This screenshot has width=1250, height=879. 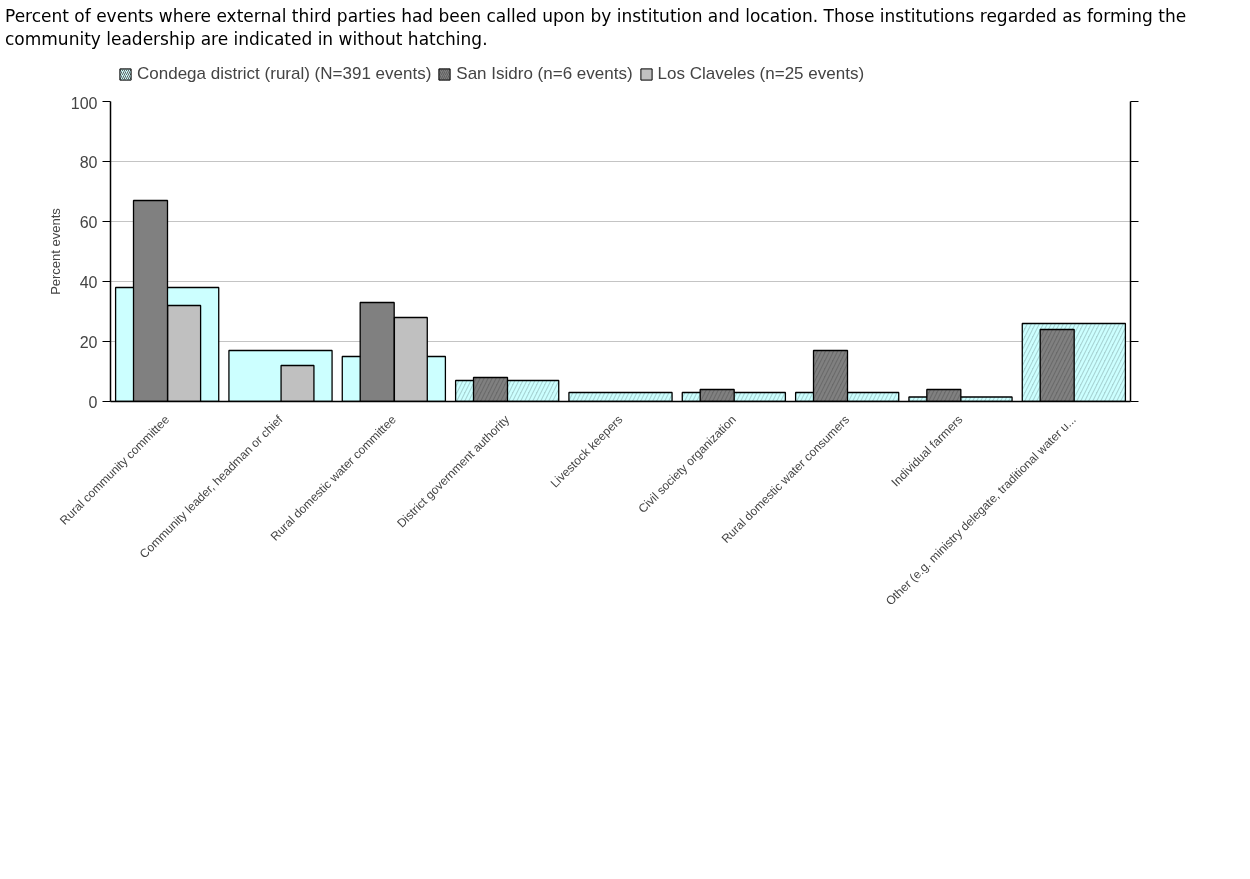 What do you see at coordinates (596, 28) in the screenshot?
I see `chart-title: Percent of events where external third parties had been called upon by institution and location. Those institutions regarded as forming the community leadership are indicated in without hatching.` at bounding box center [596, 28].